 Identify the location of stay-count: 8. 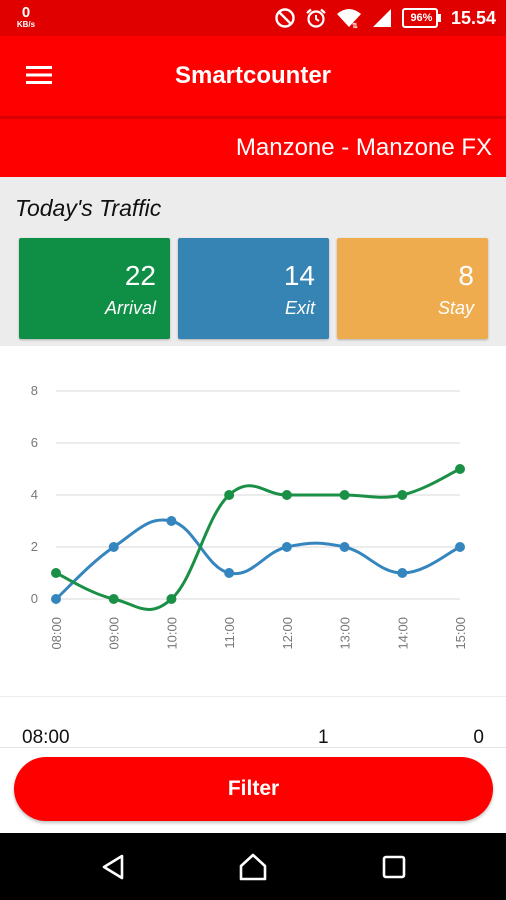
(466, 275).